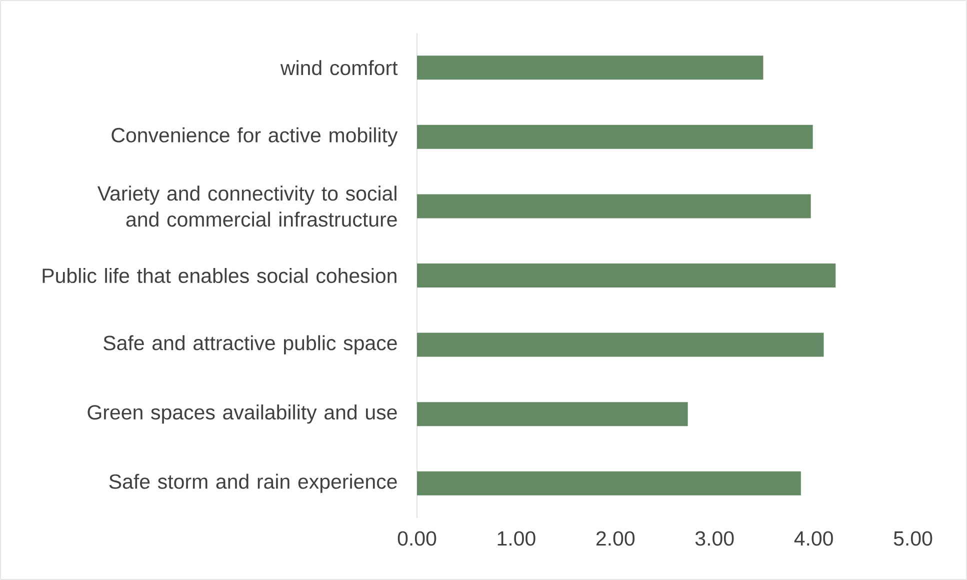 The image size is (967, 580). What do you see at coordinates (255, 136) in the screenshot?
I see `y-tick-label: Convenience for active mobility` at bounding box center [255, 136].